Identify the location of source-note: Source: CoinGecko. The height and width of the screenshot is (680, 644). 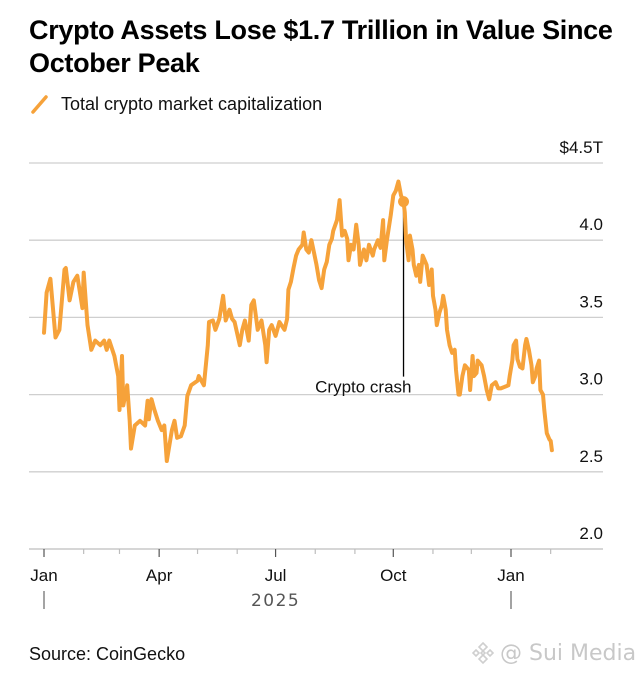
(107, 654).